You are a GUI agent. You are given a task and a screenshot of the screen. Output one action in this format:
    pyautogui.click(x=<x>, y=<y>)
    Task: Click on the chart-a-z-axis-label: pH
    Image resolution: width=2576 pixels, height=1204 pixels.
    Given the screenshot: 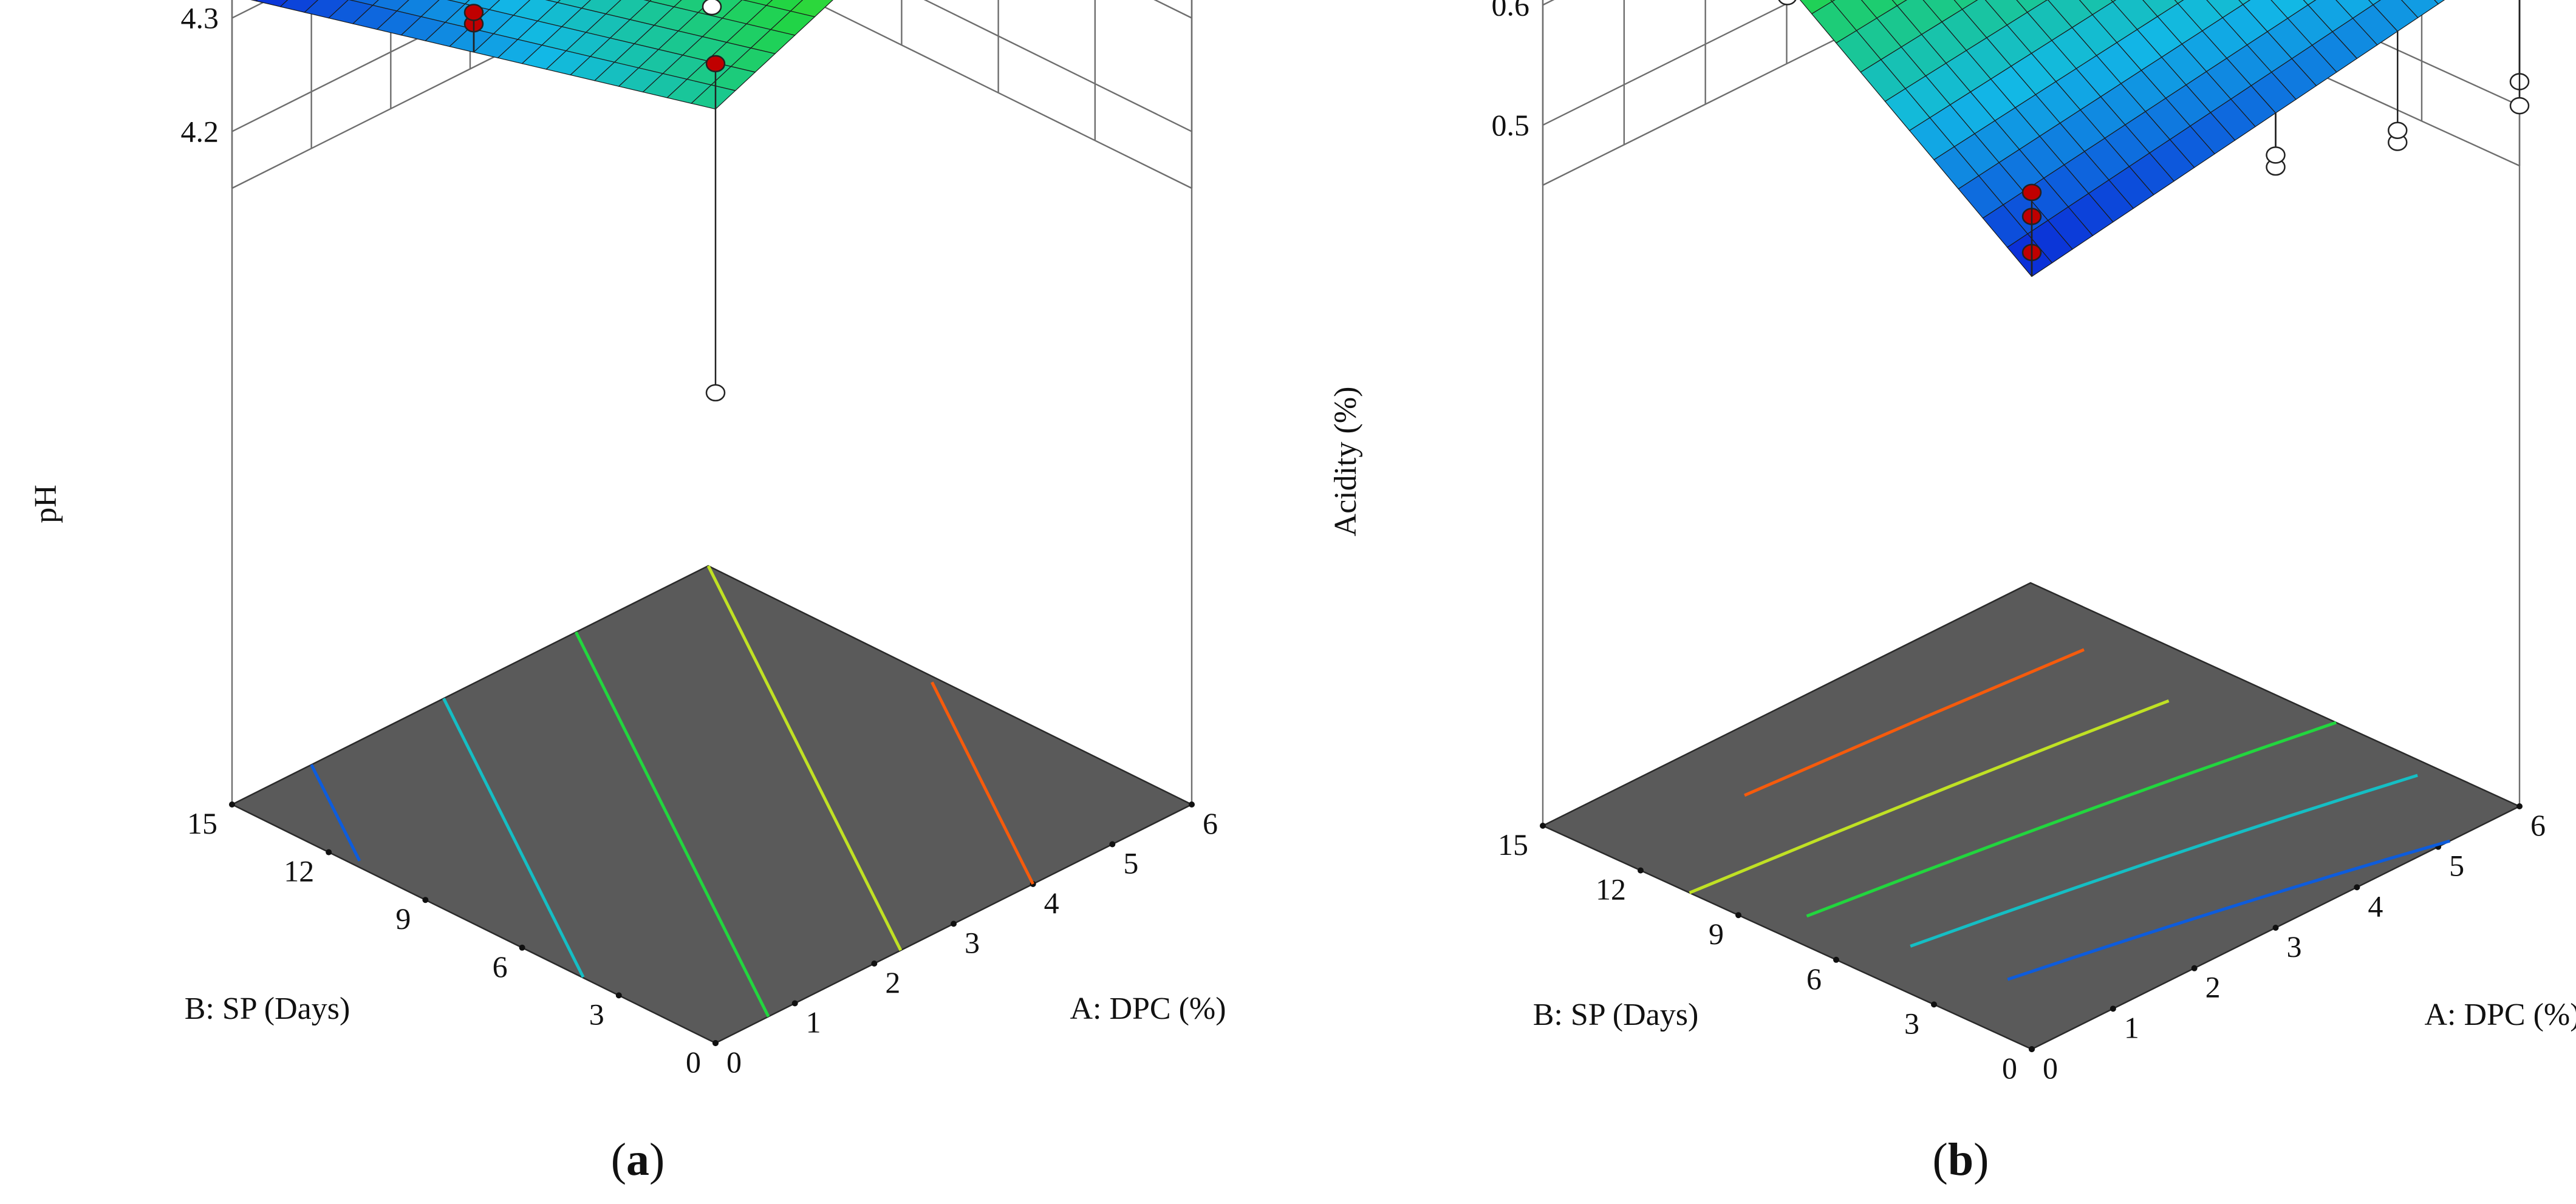 What is the action you would take?
    pyautogui.click(x=46, y=504)
    